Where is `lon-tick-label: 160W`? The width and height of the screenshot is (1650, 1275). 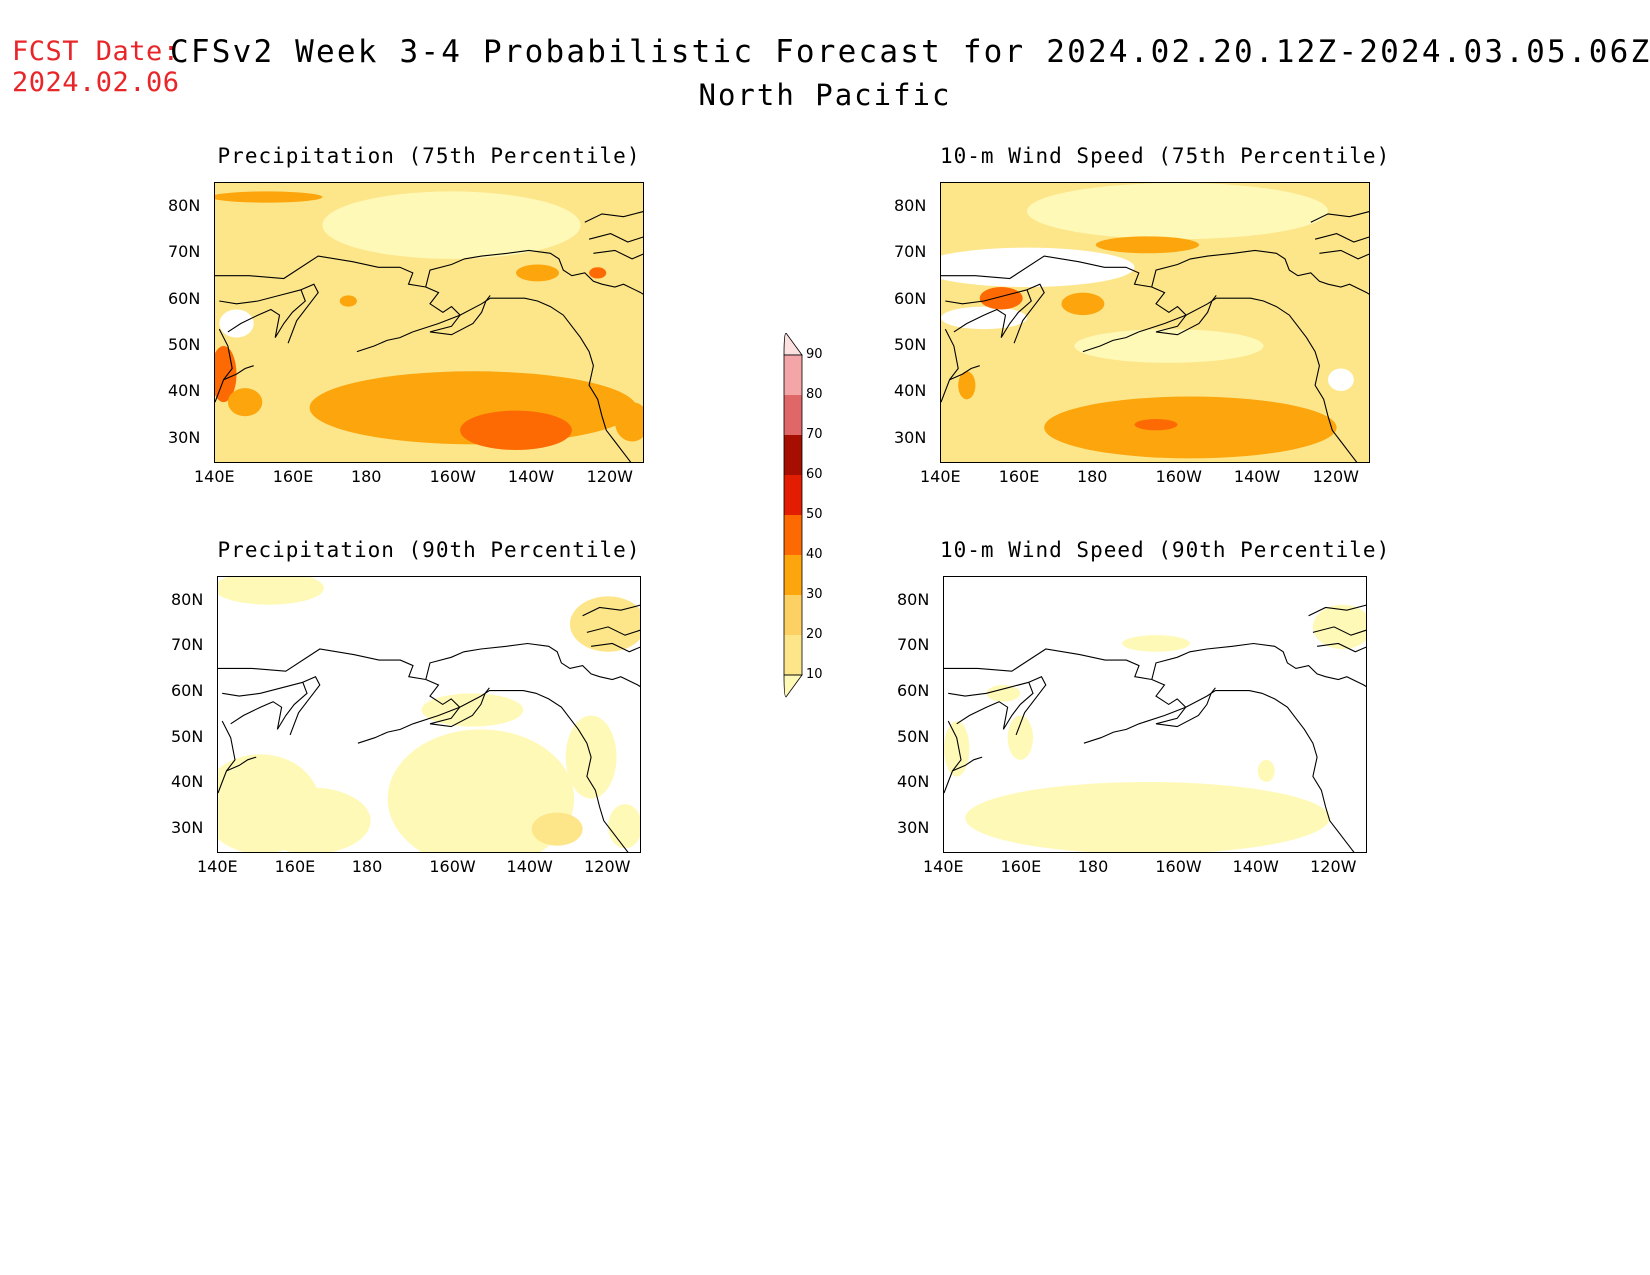 lon-tick-label: 160W is located at coordinates (452, 866).